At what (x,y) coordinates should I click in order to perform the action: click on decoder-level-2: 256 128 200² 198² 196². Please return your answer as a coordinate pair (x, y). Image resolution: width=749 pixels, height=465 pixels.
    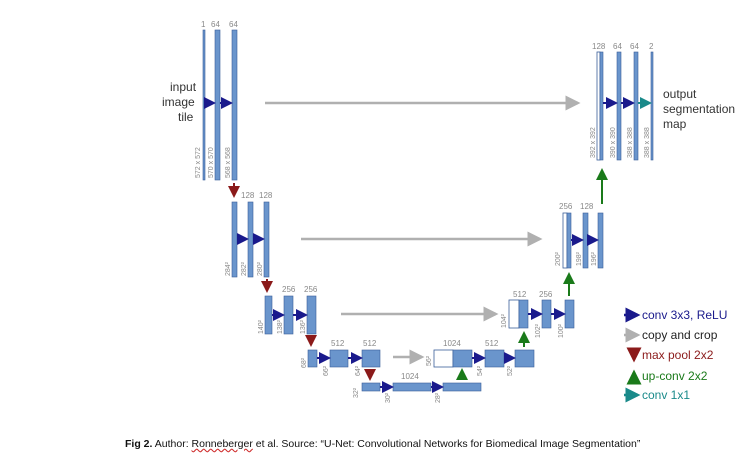
    Looking at the image, I should click on (579, 235).